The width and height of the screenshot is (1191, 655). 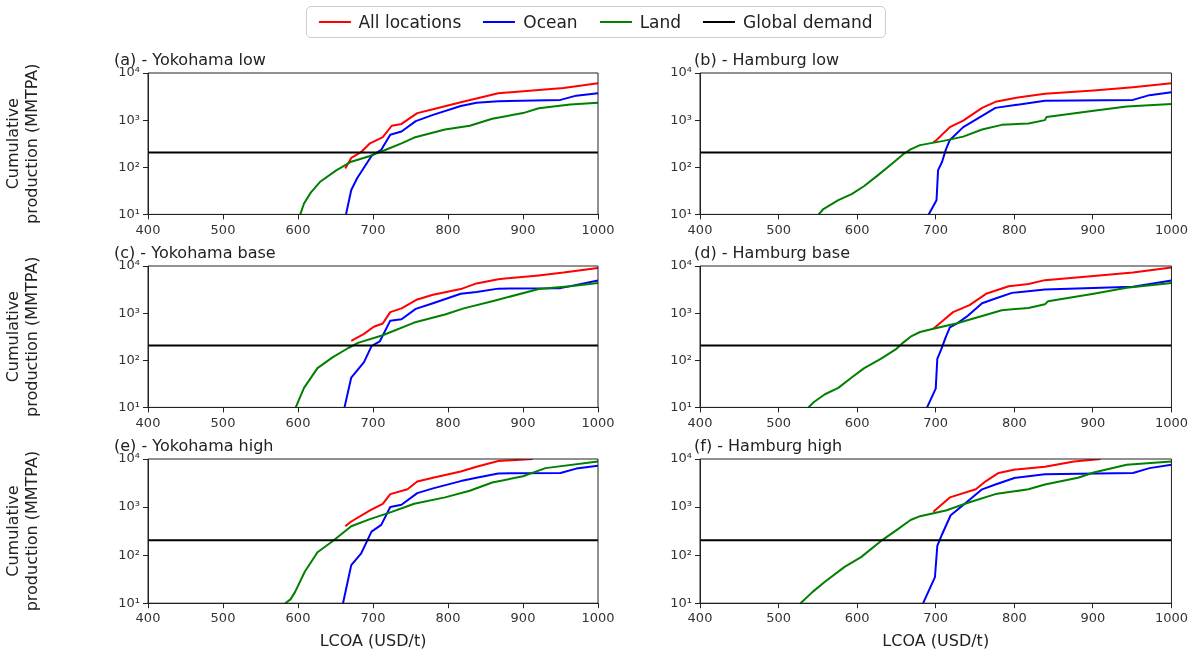 I want to click on legend-label: Land, so click(x=660, y=22).